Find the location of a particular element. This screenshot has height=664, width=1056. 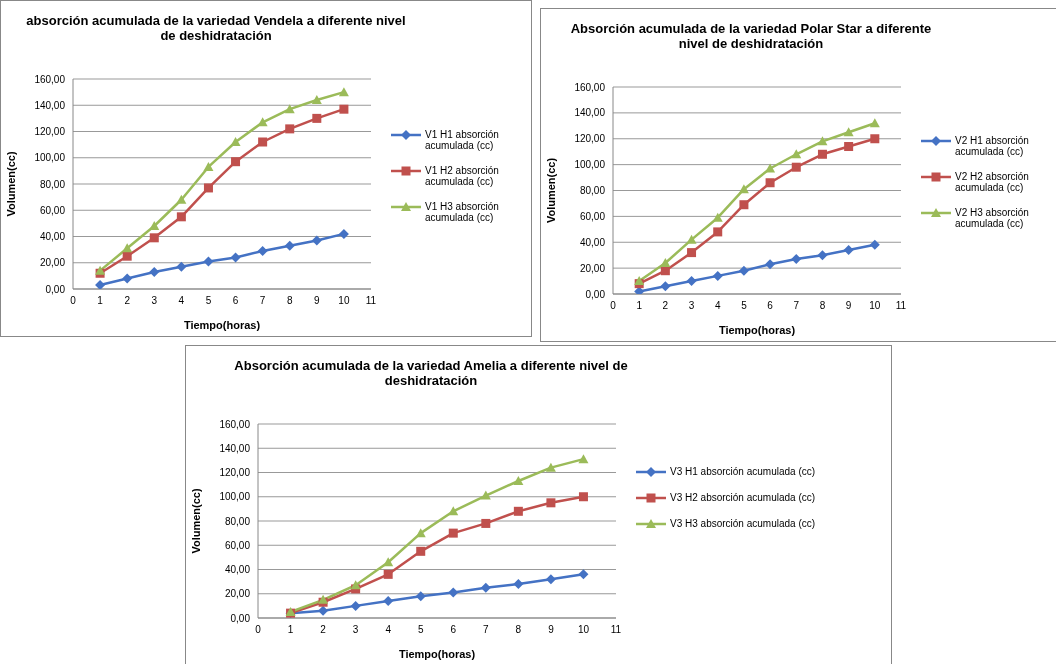

legend-label: V2 H3 absorción acumulada (cc) is located at coordinates (992, 218).